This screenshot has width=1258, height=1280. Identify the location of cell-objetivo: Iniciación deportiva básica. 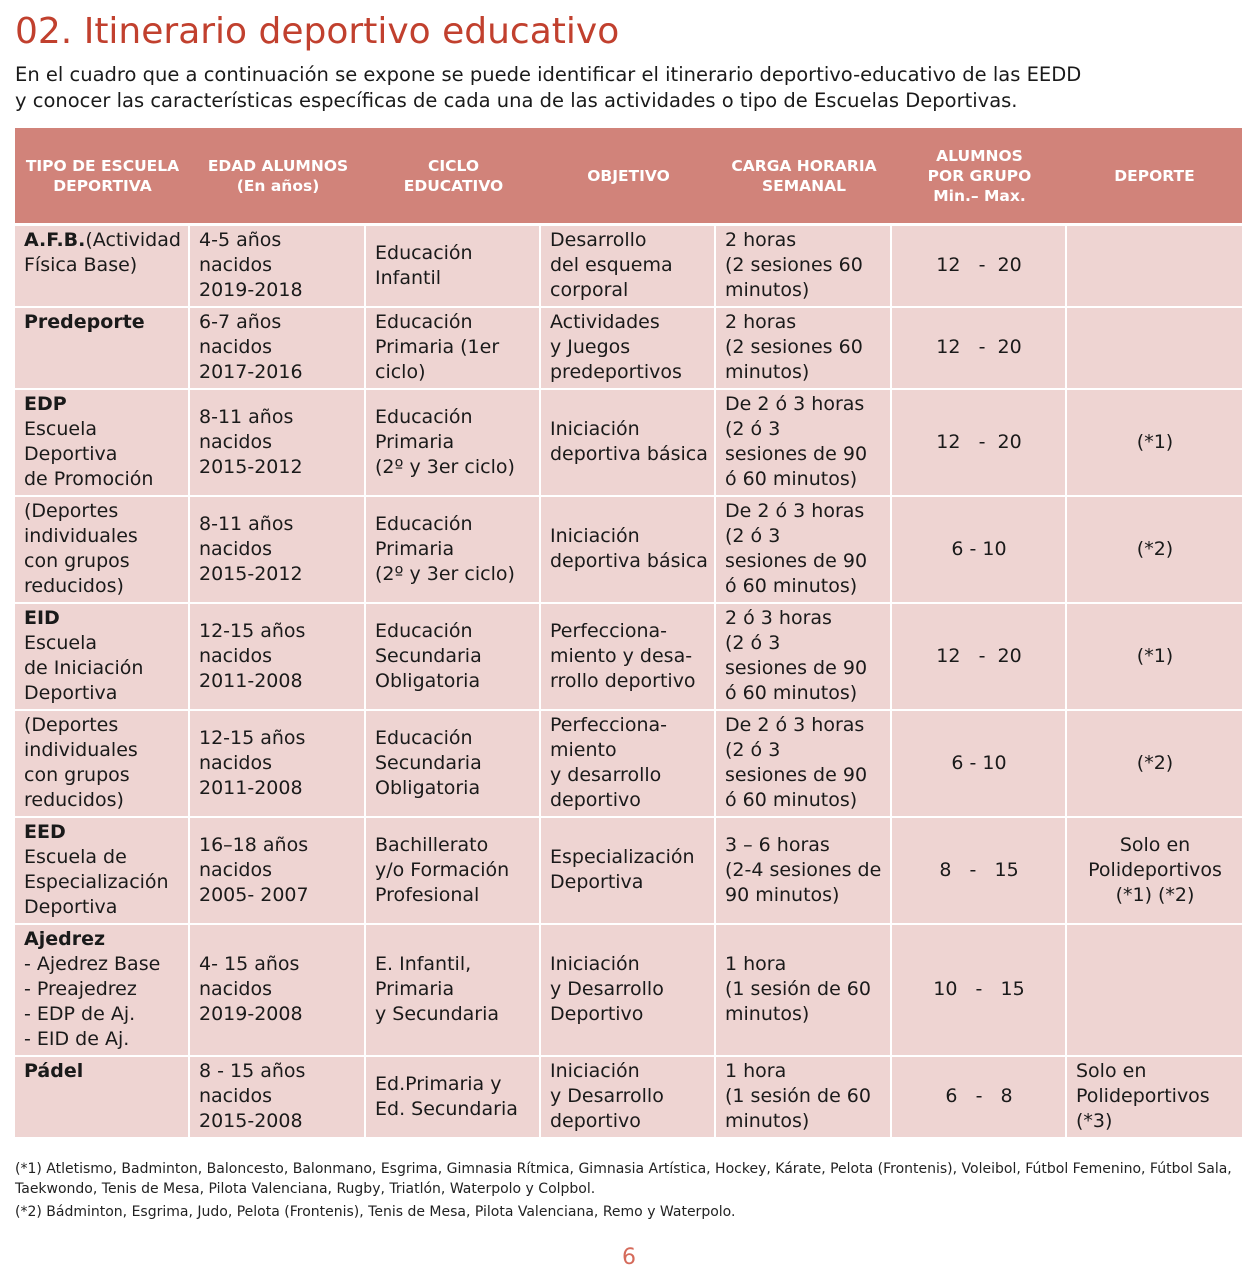
(628, 443).